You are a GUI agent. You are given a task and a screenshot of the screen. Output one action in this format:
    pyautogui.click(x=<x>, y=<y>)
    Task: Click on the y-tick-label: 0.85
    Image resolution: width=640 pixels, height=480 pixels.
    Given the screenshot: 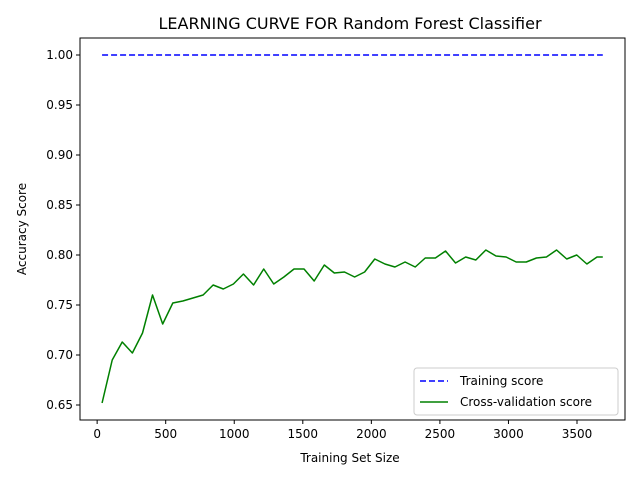 What is the action you would take?
    pyautogui.click(x=59, y=205)
    